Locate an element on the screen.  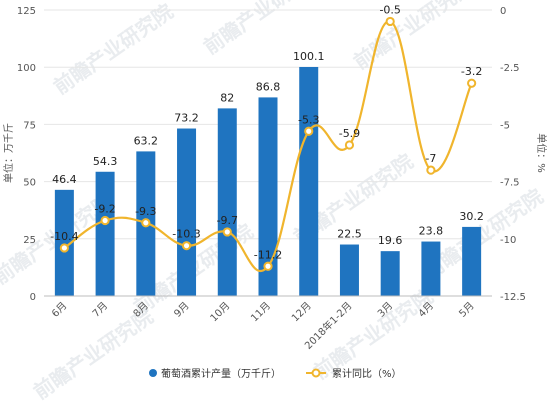
right-axis-tick-label: -12.5 is located at coordinates (513, 297).